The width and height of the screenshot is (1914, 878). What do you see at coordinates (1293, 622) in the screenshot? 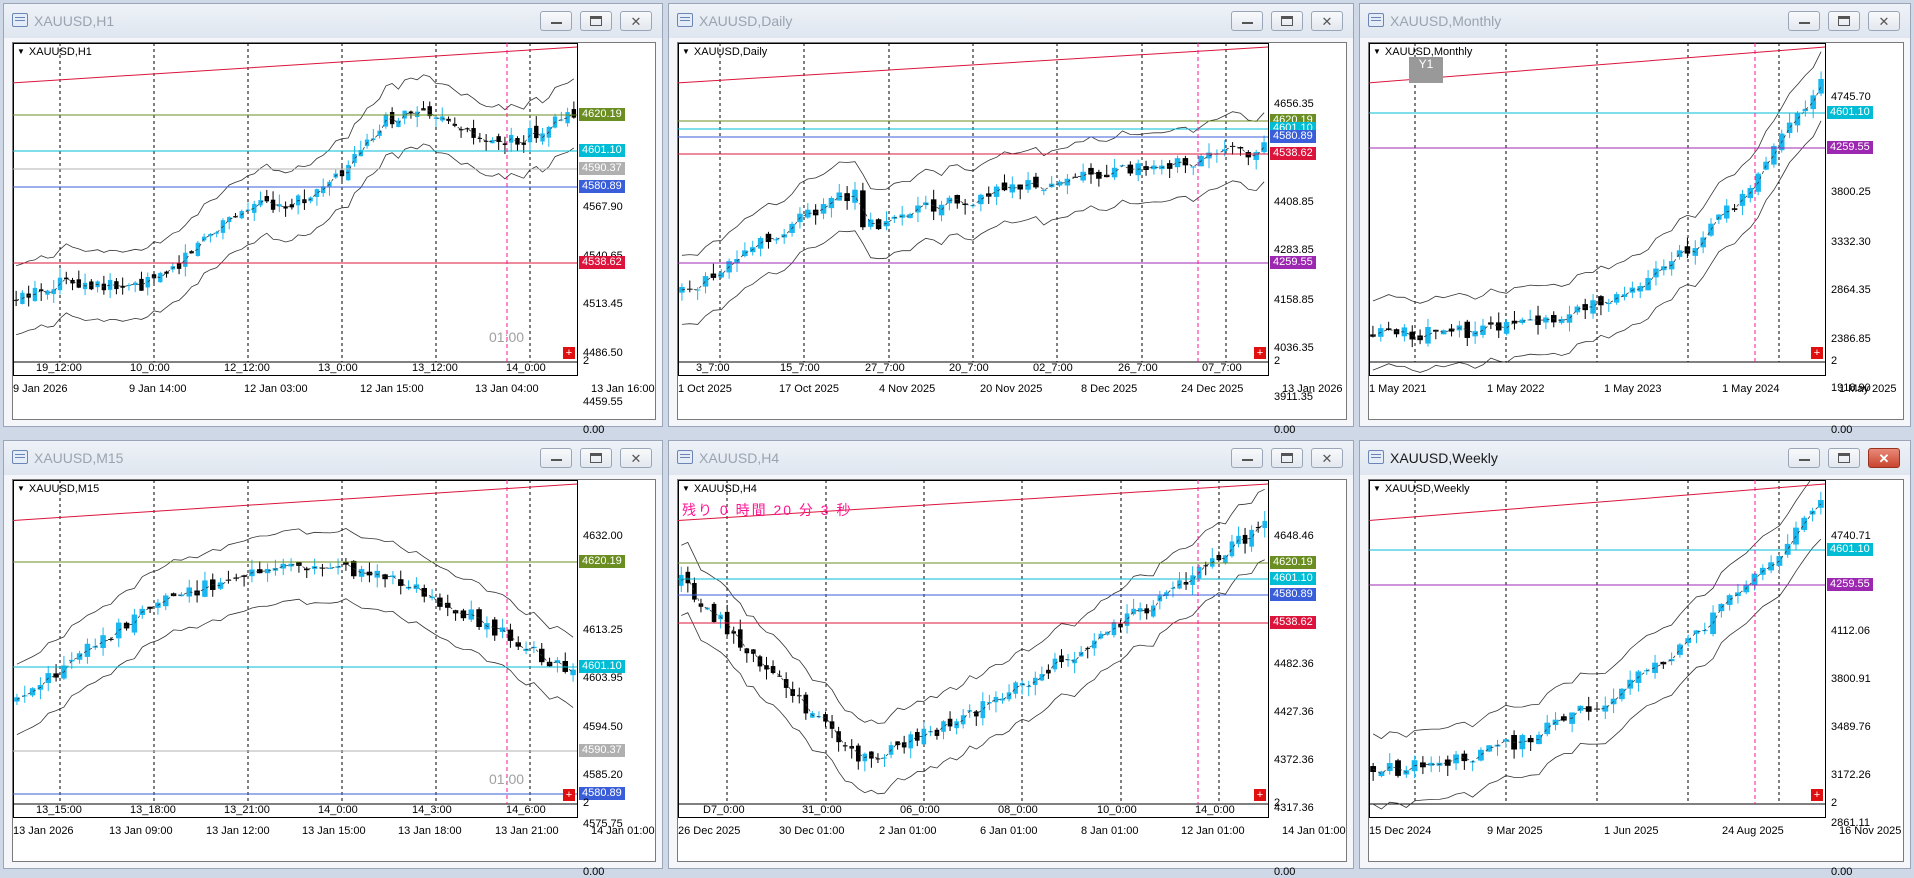
I see `price-level-badge: 4538.62` at bounding box center [1293, 622].